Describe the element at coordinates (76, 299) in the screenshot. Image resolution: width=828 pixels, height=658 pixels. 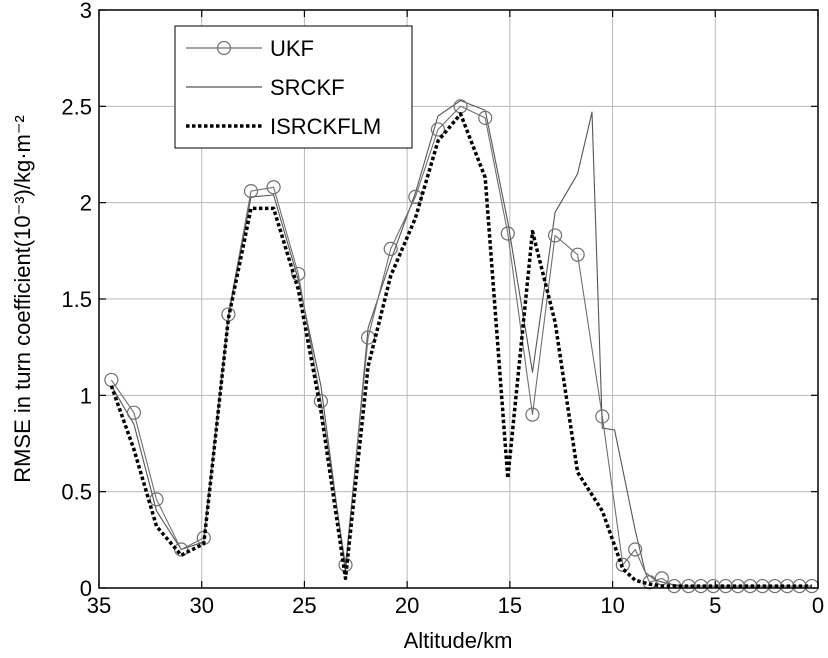
I see `y-tick-label: 1.5` at that location.